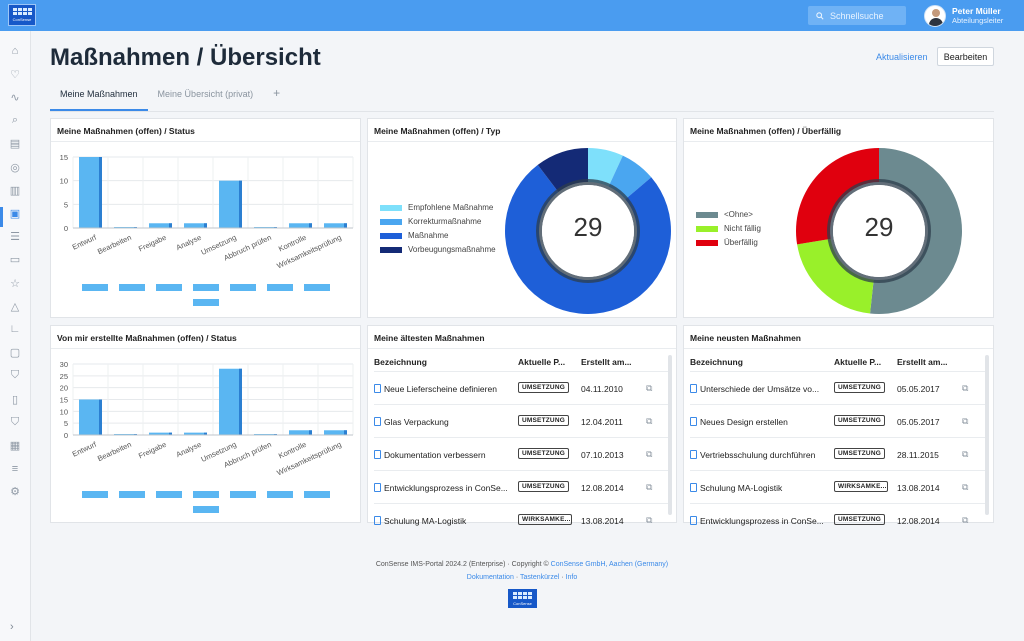 This screenshot has width=1024, height=641. What do you see at coordinates (15, 375) in the screenshot?
I see `shield-icon: ⛉` at bounding box center [15, 375].